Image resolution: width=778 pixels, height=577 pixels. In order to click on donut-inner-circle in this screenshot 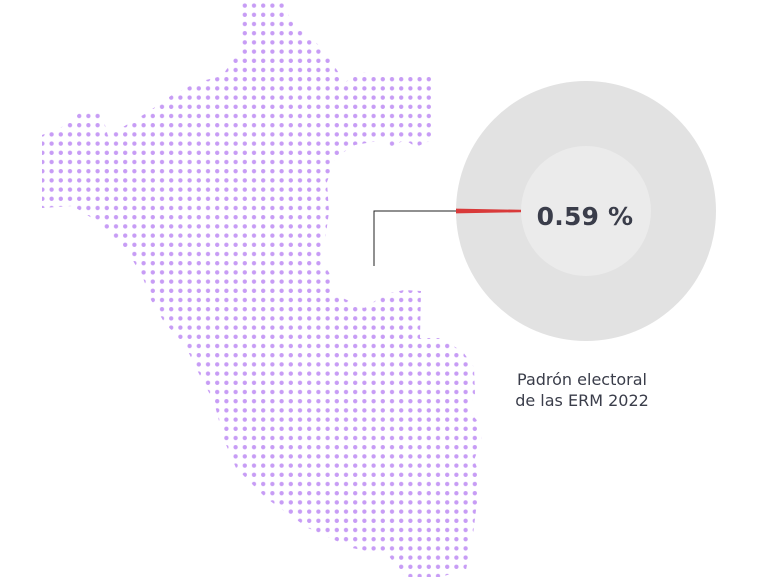, I will do `click(586, 211)`.